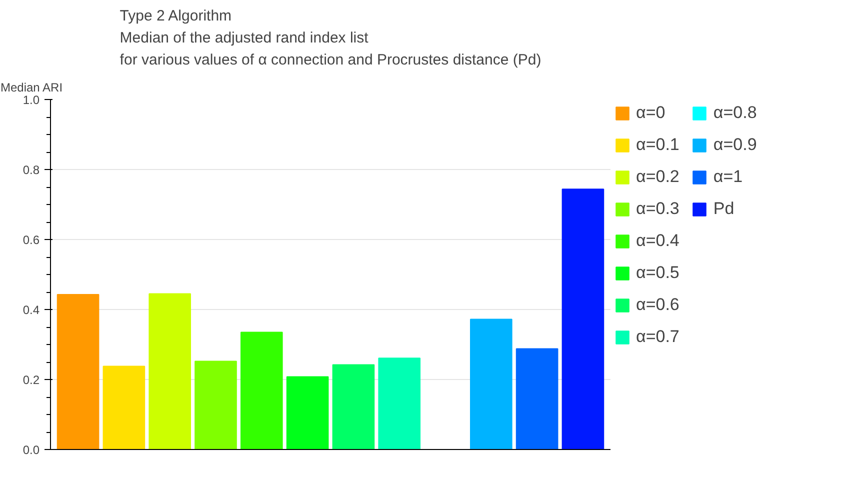  Describe the element at coordinates (658, 305) in the screenshot. I see `legend-label: α=0.6` at that location.